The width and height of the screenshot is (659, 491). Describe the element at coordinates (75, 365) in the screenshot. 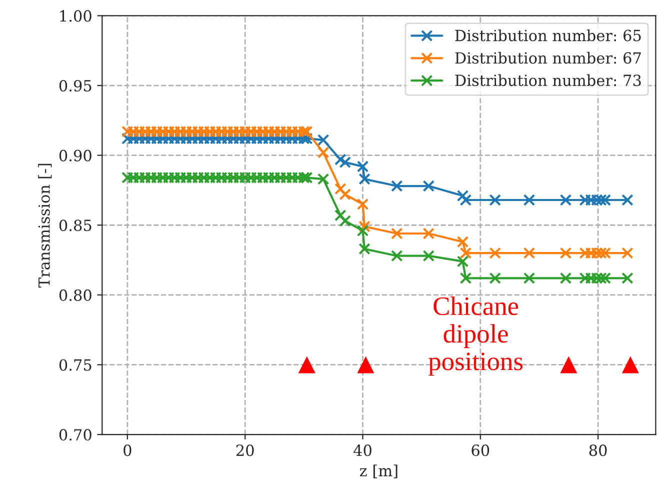

I see `y-tick-label: 0.75` at that location.